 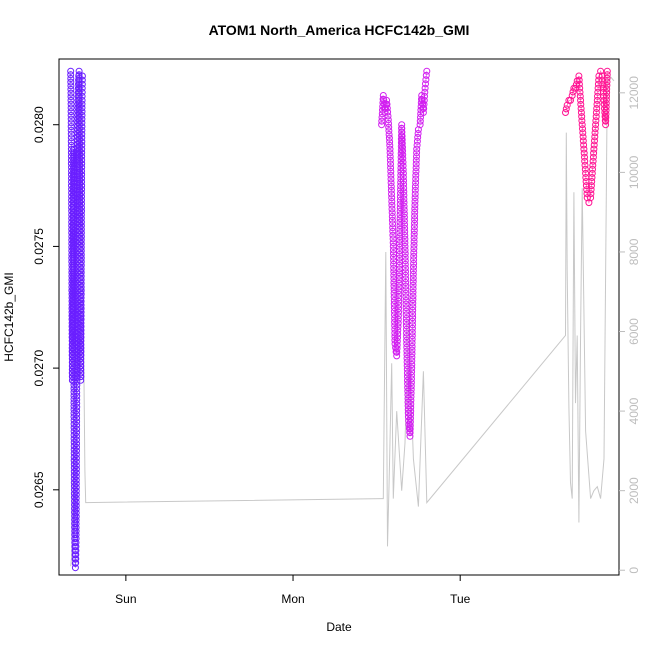 What do you see at coordinates (339, 30) in the screenshot?
I see `chart-title: ATOM1 North_America HCFC142b_GMI` at bounding box center [339, 30].